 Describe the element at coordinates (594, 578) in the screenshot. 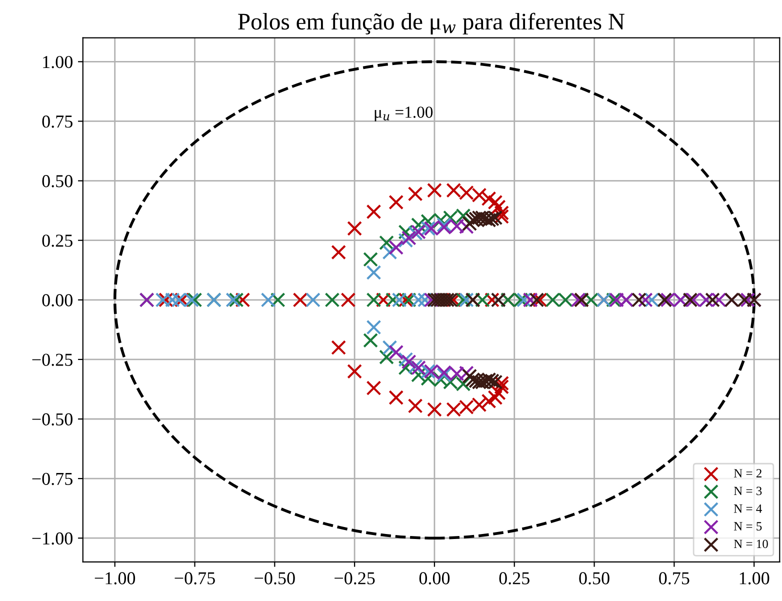

I see `x-tick-label: 0.50` at that location.